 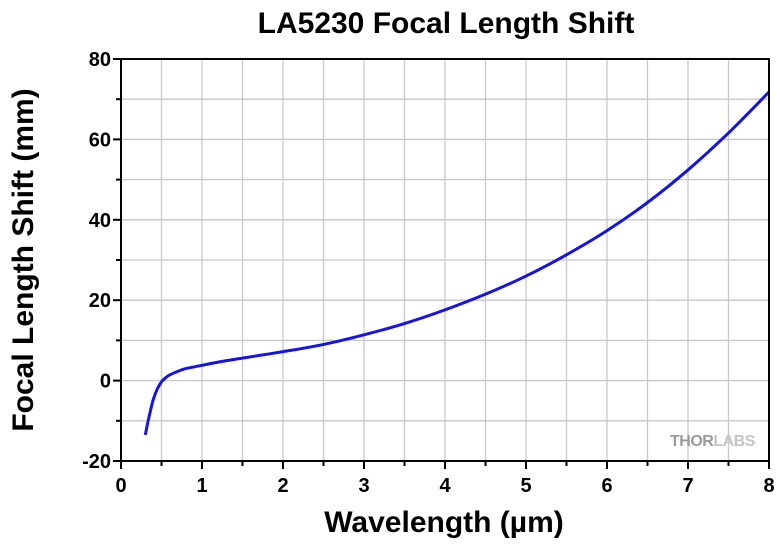 What do you see at coordinates (446, 23) in the screenshot?
I see `chart-title: LA5230 Focal Length Shift` at bounding box center [446, 23].